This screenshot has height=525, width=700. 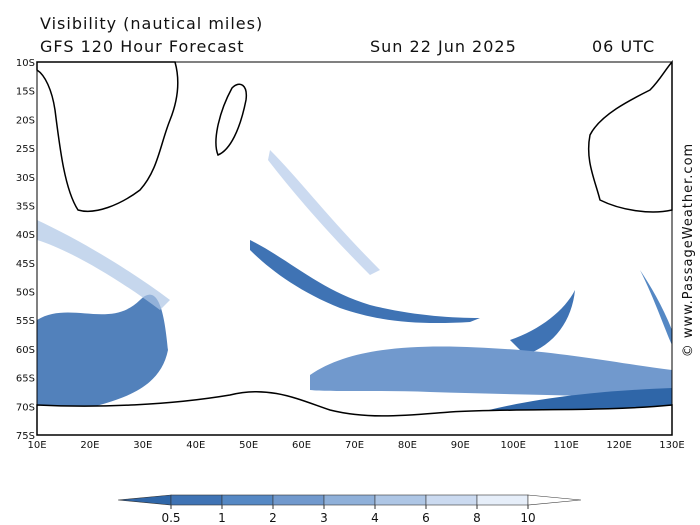 I want to click on lon-label: 20E, so click(x=89, y=445).